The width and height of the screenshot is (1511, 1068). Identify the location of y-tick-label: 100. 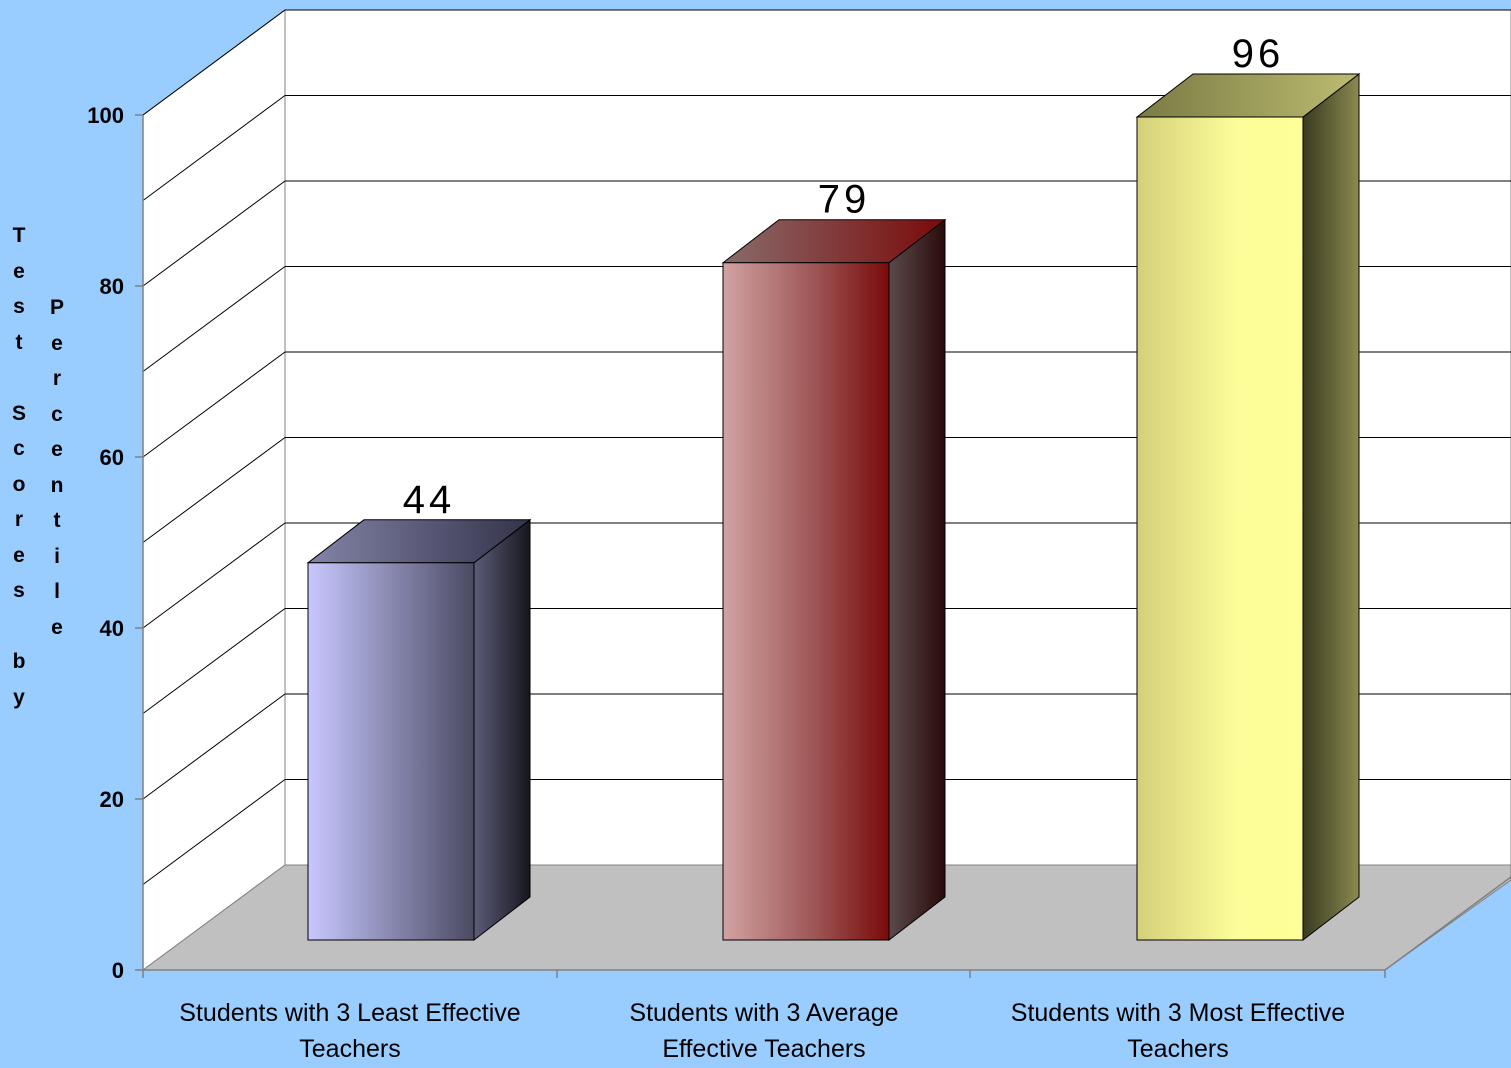
(105, 115).